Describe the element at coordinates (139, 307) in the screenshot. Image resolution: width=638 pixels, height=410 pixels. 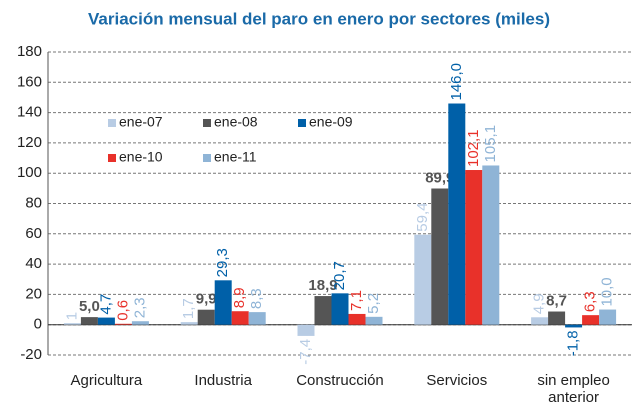
I see `value-label: 2,3` at that location.